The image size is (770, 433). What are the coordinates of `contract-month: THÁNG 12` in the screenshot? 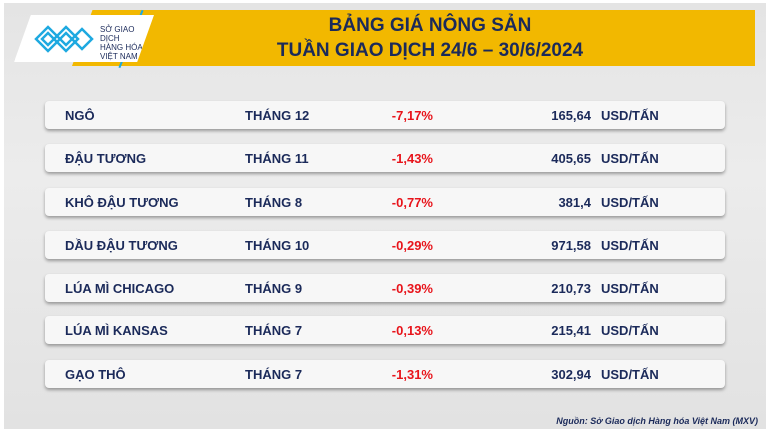 It's located at (277, 115).